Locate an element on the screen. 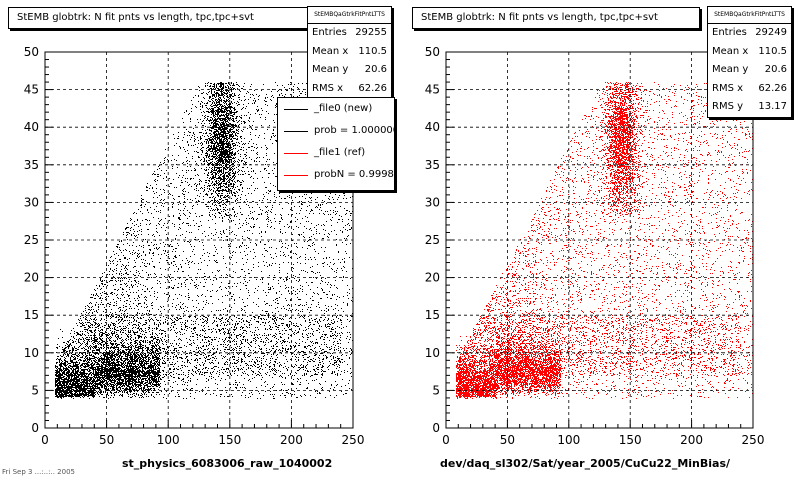  legend-entry: _file0 (new) is located at coordinates (336, 109).